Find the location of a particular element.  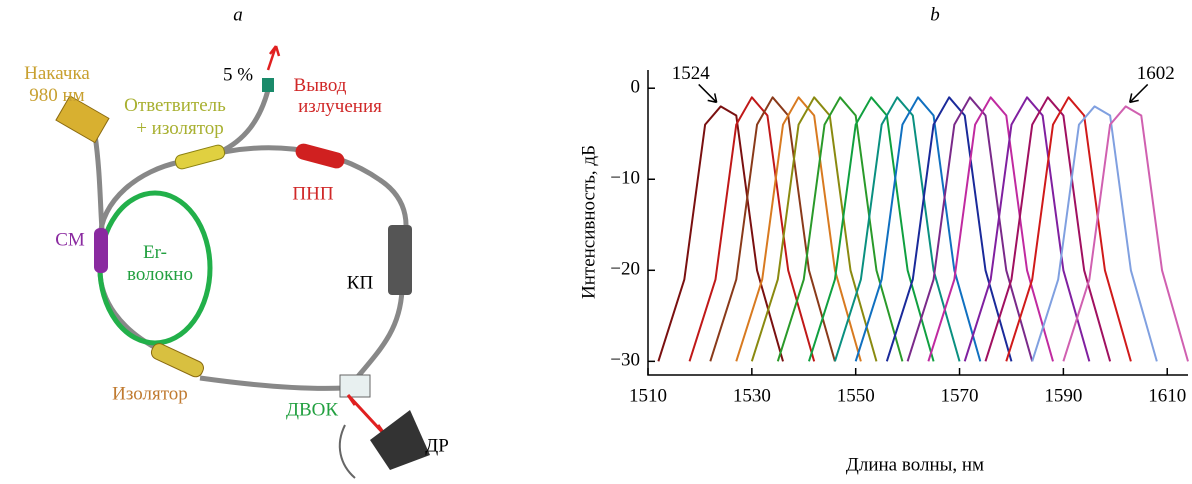

annotation-label: 1524 is located at coordinates (691, 73).